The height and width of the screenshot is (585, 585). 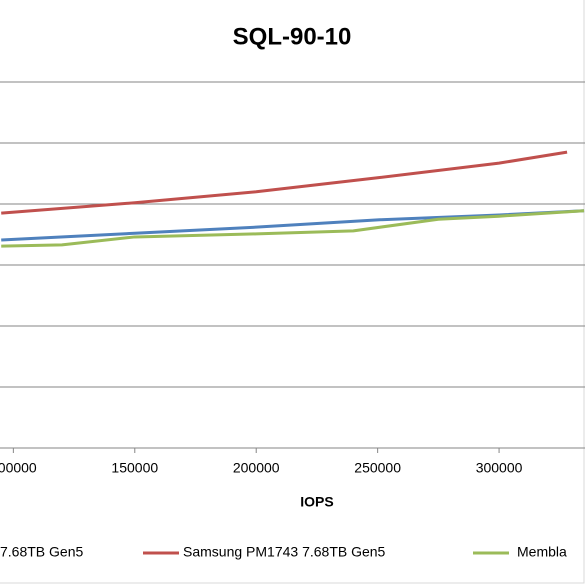 I want to click on x-tick-label: 100000, so click(x=18, y=468).